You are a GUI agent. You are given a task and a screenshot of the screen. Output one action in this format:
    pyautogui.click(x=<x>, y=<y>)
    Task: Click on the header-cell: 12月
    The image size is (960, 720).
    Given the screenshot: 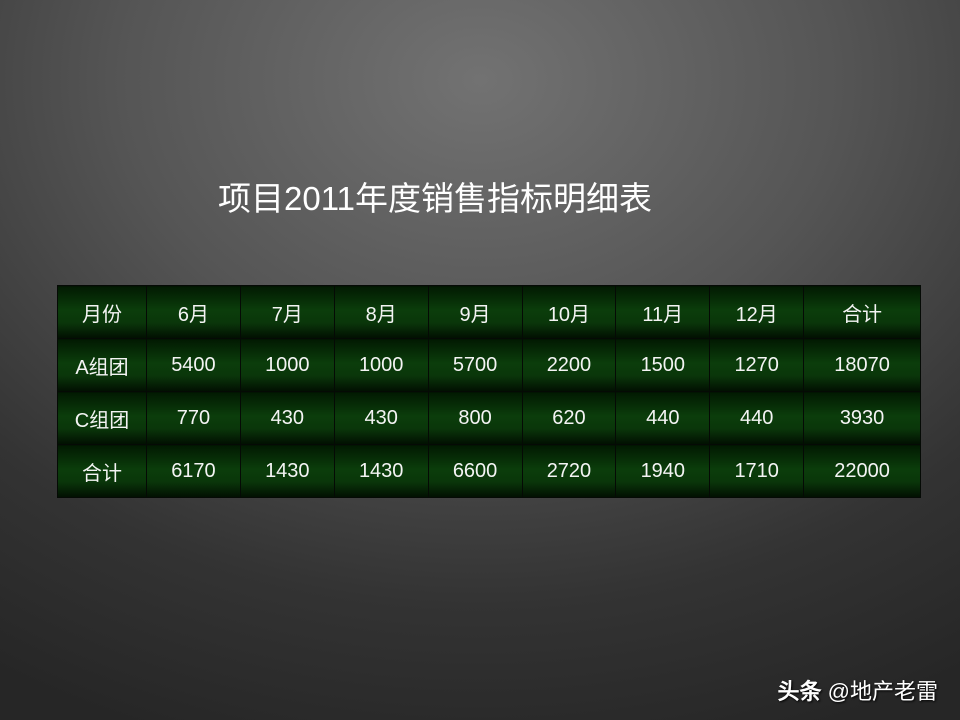 What is the action you would take?
    pyautogui.click(x=757, y=312)
    